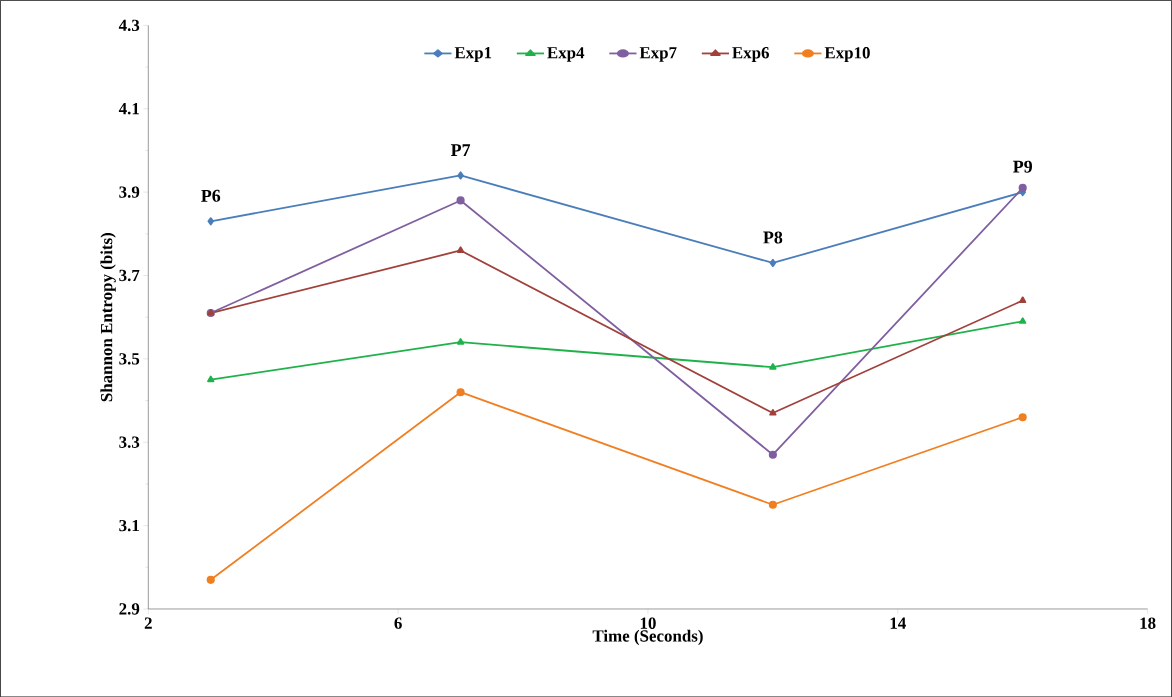 The width and height of the screenshot is (1172, 697). I want to click on legend-label: Exp1, so click(473, 54).